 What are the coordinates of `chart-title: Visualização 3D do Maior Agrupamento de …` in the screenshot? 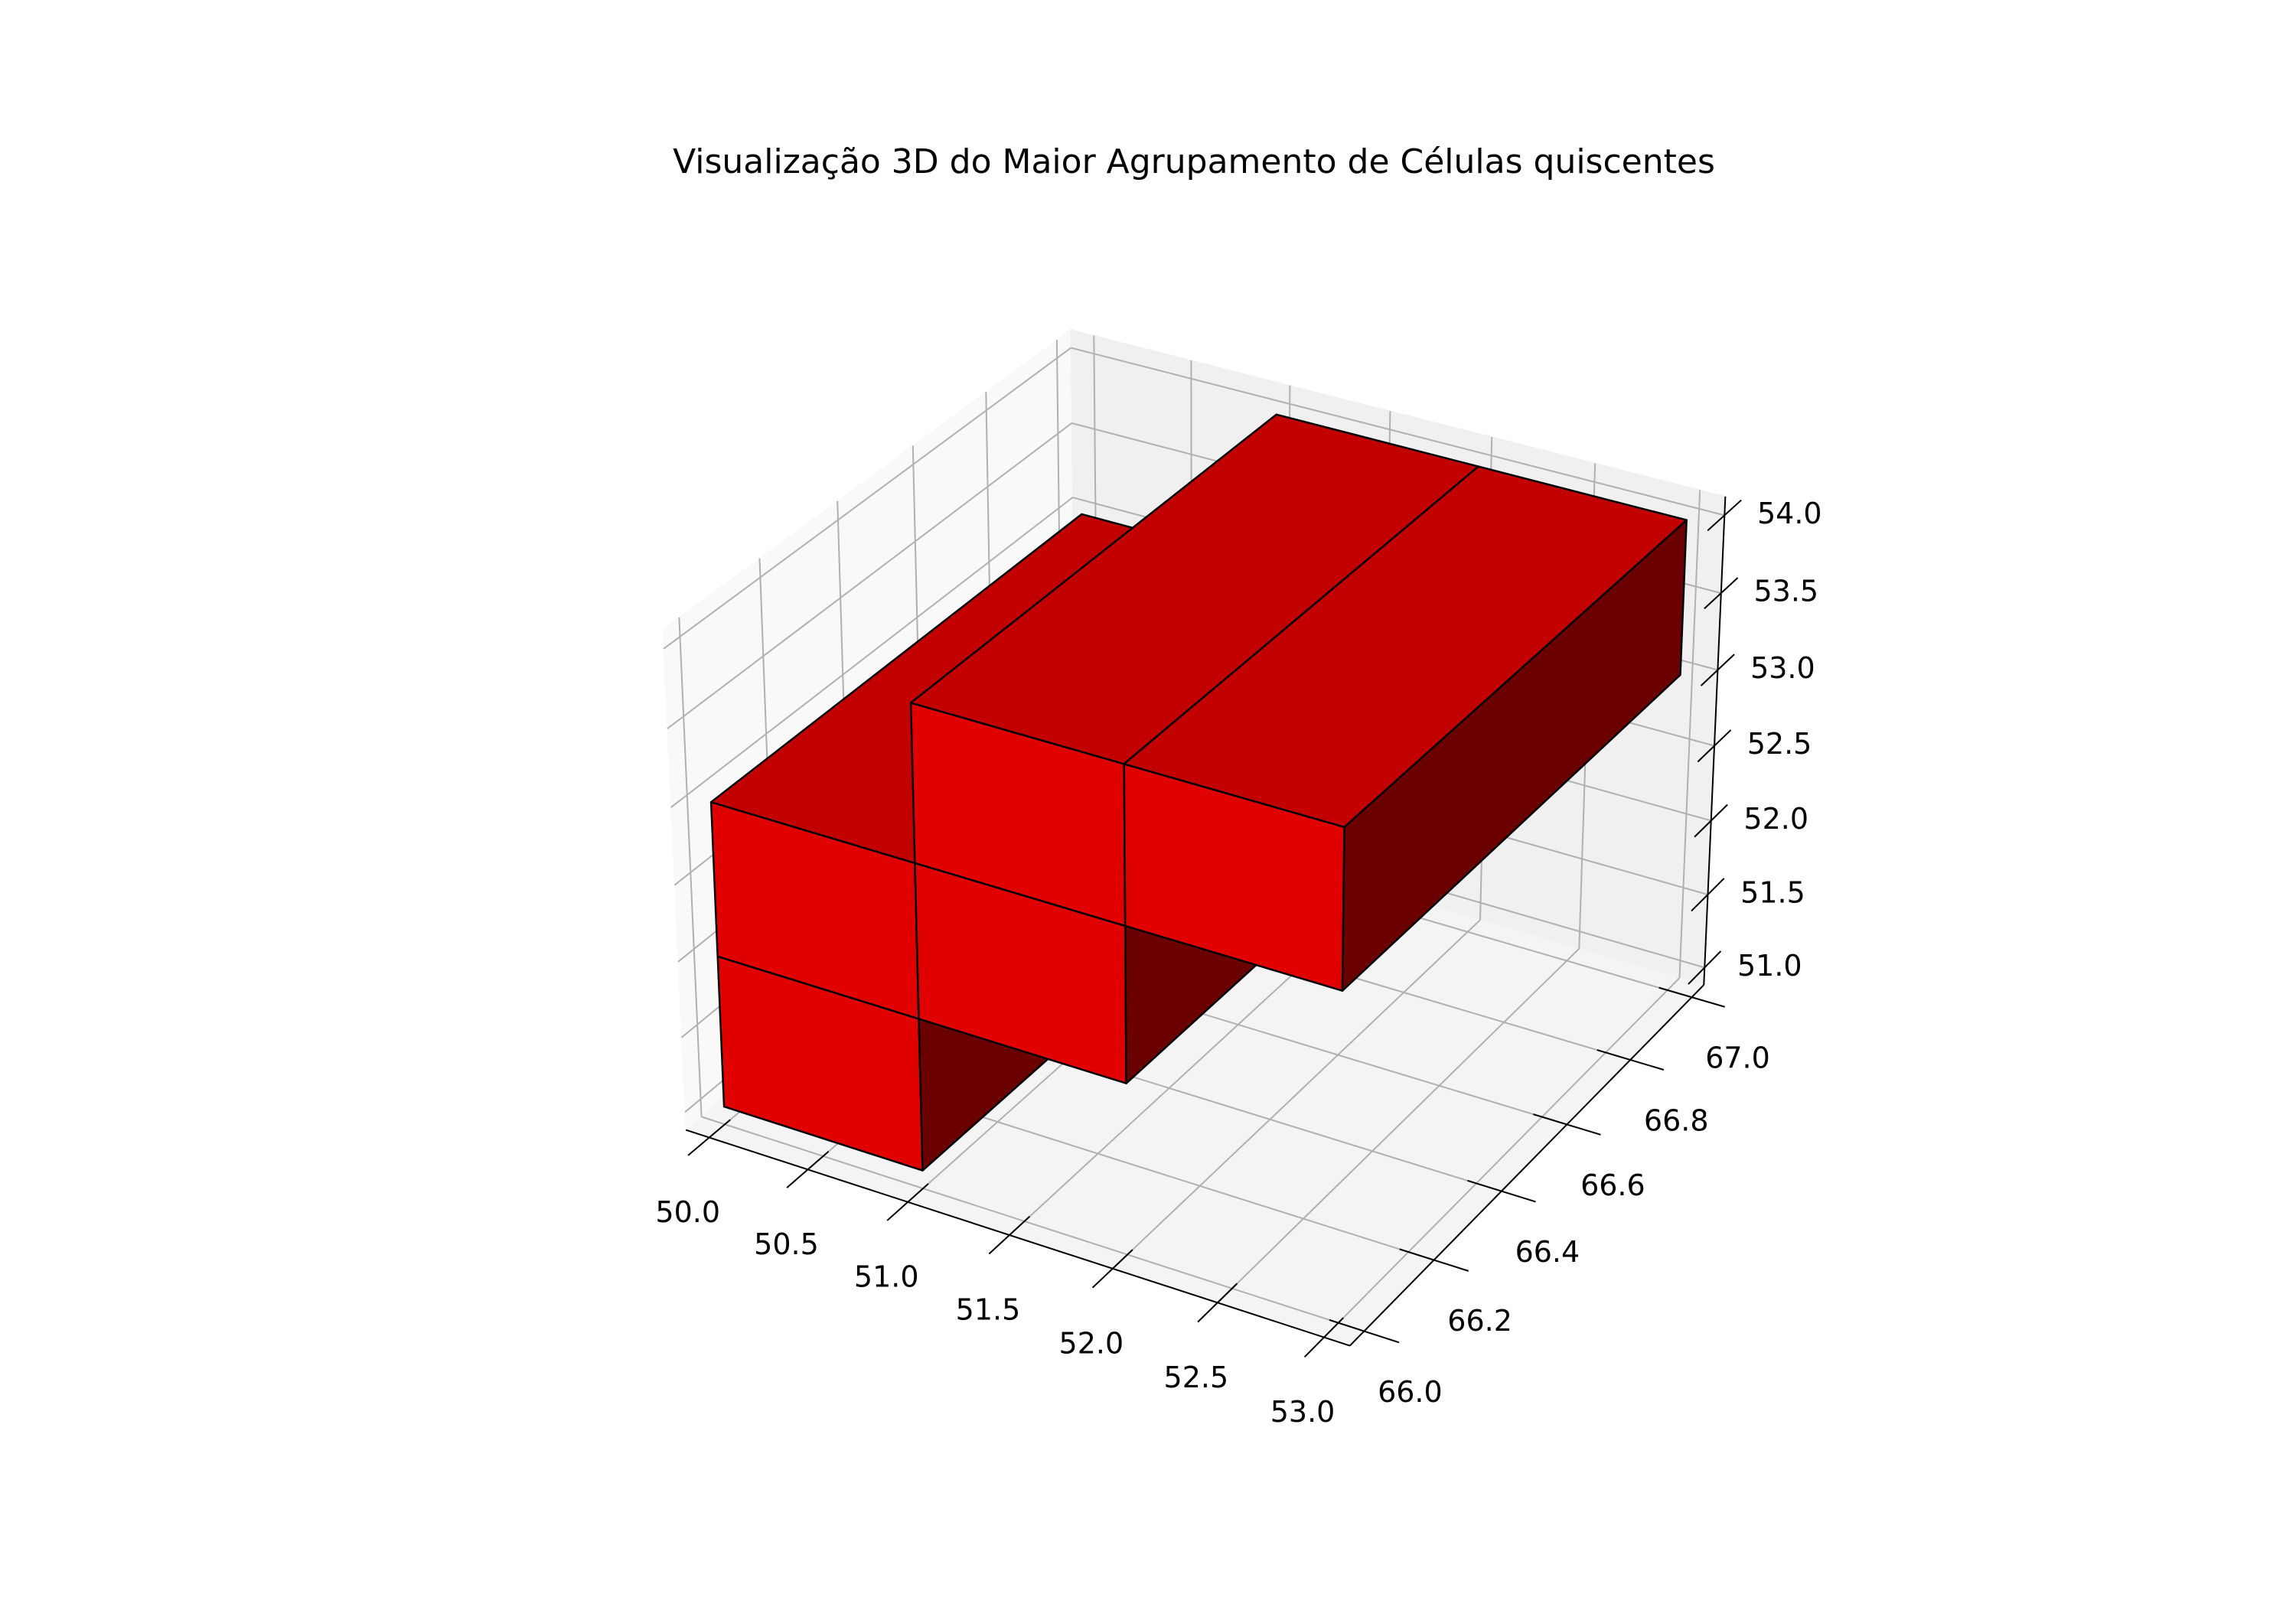 It's located at (1194, 161).